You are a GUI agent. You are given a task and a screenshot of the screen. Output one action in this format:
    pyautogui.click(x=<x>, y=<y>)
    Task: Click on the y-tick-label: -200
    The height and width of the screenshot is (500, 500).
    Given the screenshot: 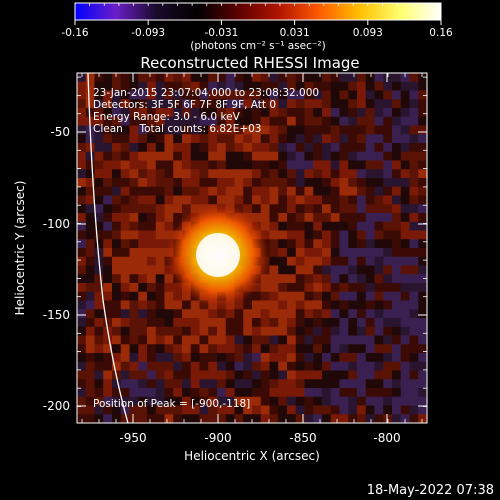 What is the action you would take?
    pyautogui.click(x=56, y=406)
    